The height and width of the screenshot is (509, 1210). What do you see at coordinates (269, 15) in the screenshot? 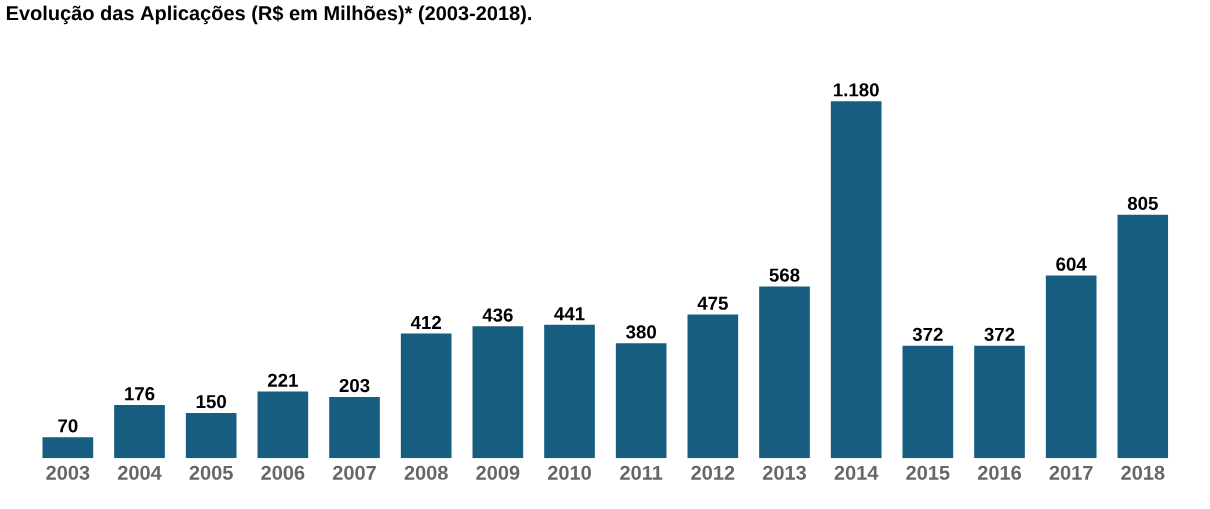
I see `chart-title: Evolução das Aplicações (R$ em Milhões)* (2003-2018).` at bounding box center [269, 15].